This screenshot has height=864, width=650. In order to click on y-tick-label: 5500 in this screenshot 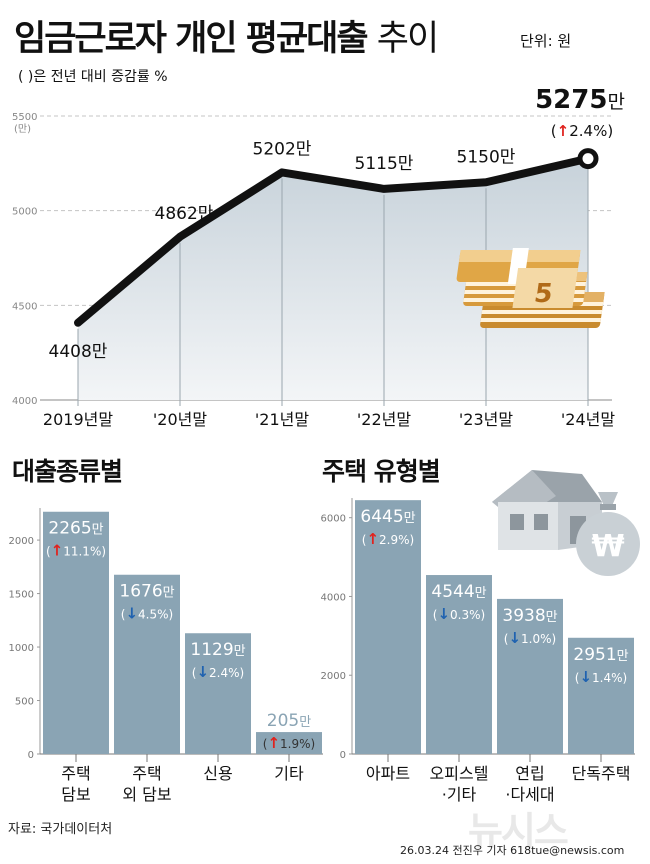, I will do `click(24, 117)`.